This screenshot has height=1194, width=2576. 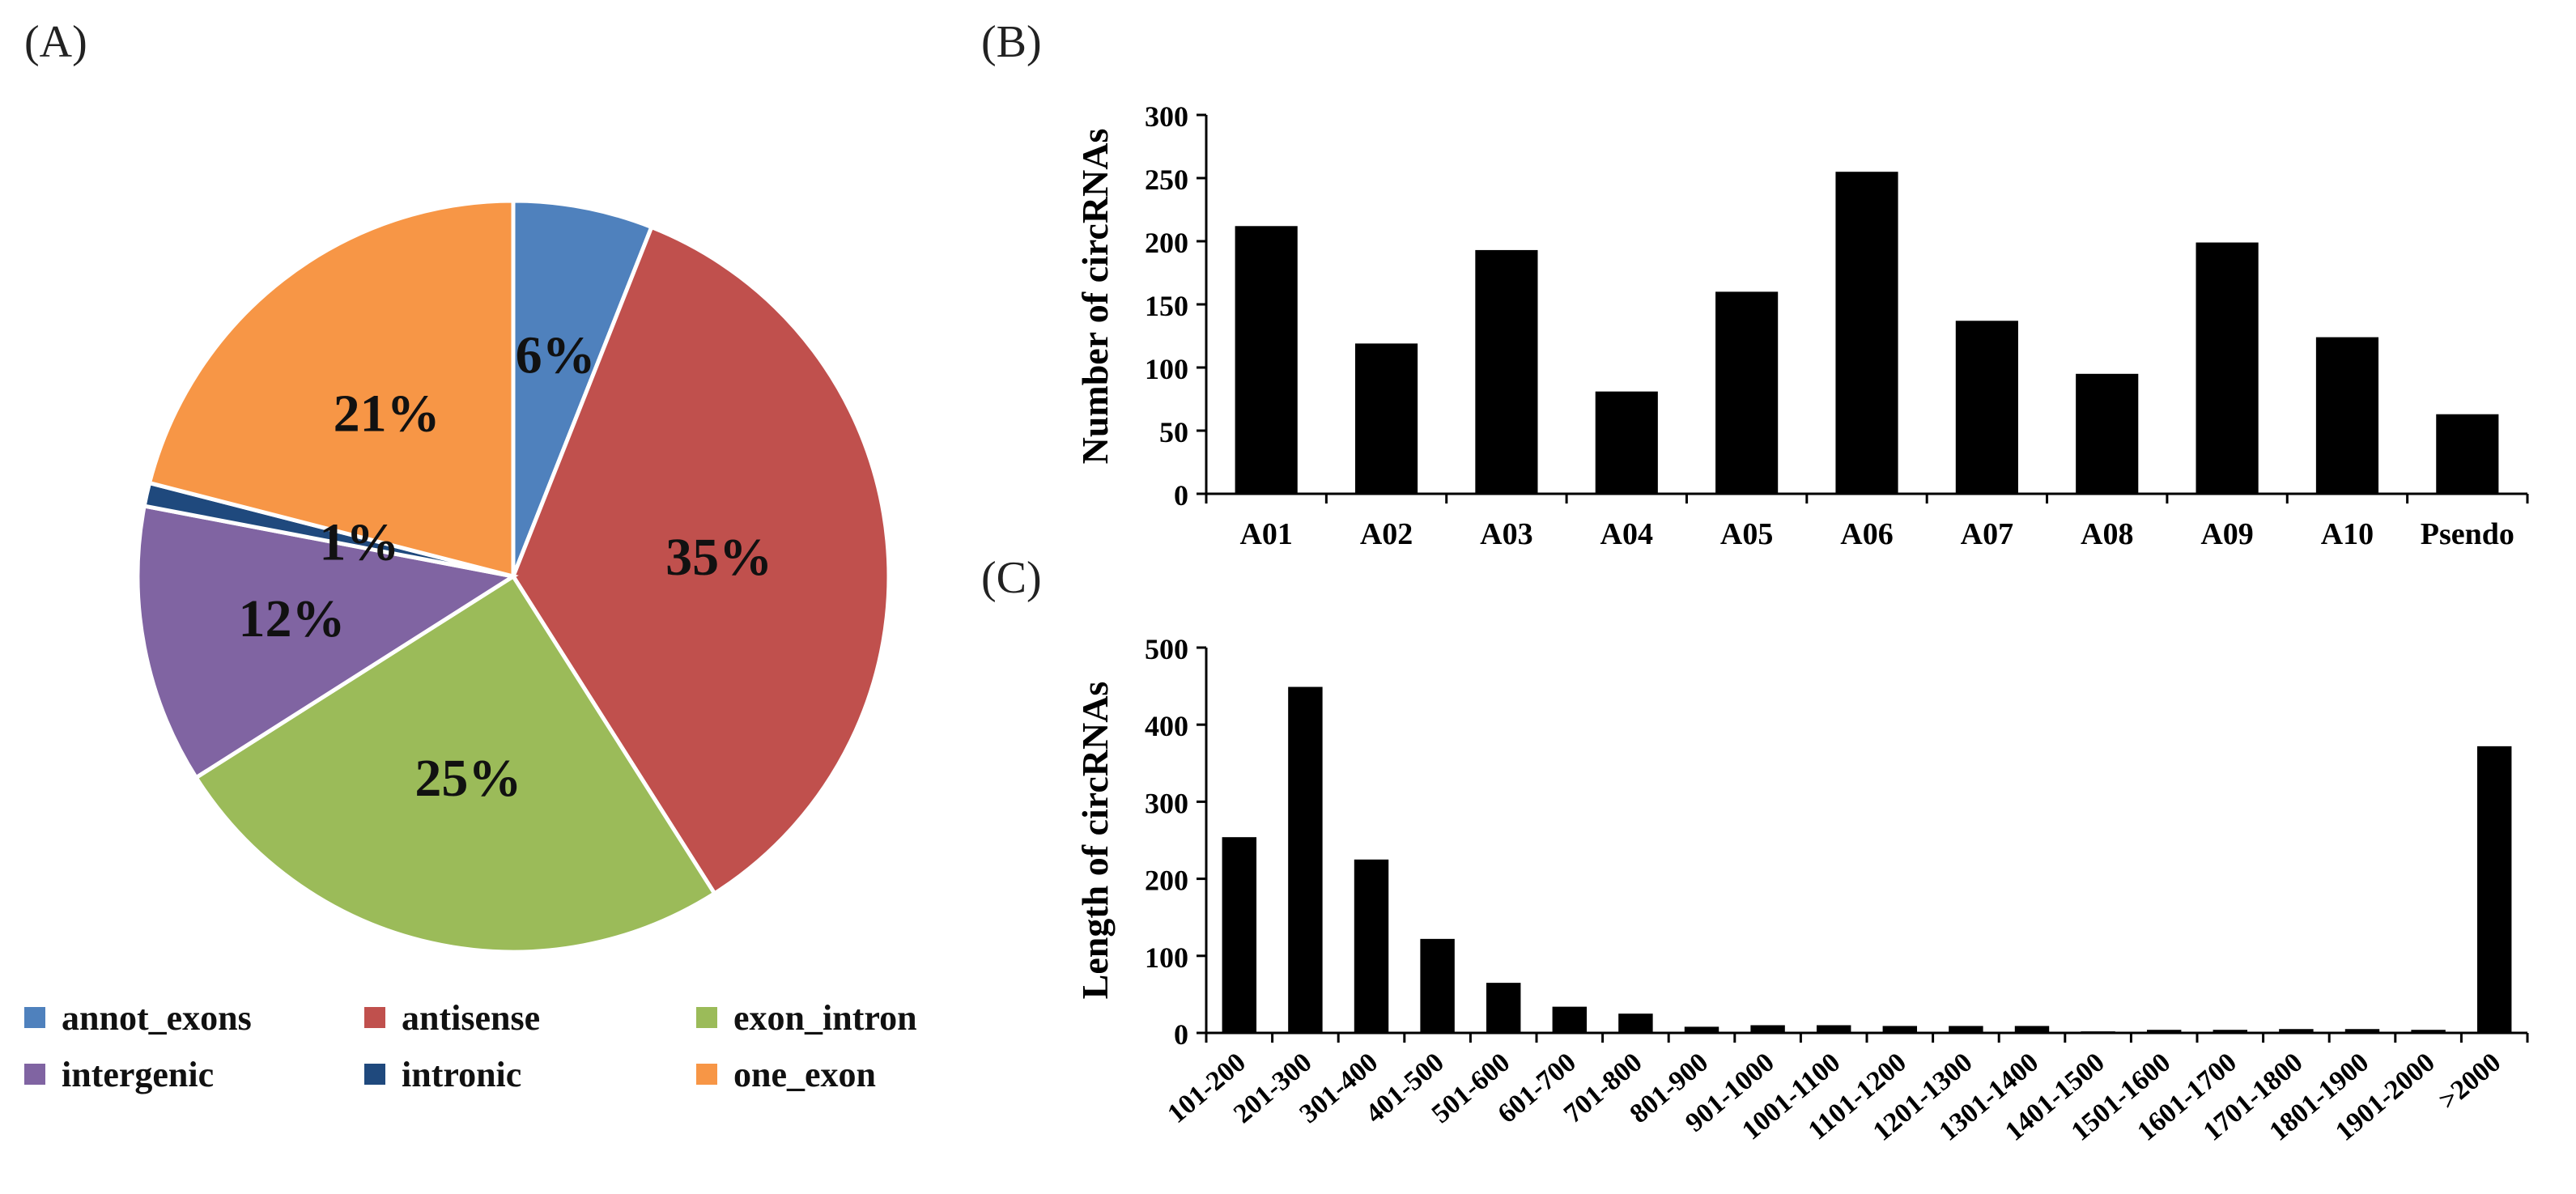 I want to click on pie-label-intergenic: 12%, so click(x=292, y=618).